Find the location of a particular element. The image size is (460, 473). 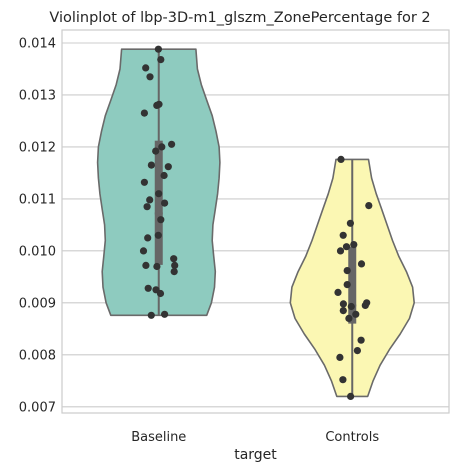

y-tick-label: 0.014 is located at coordinates (37, 43).